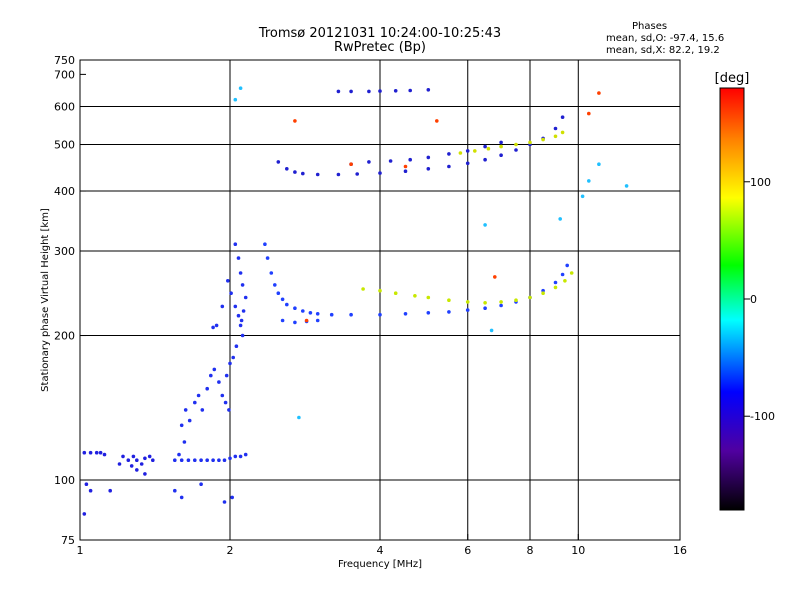 This screenshot has width=800, height=600. What do you see at coordinates (380, 47) in the screenshot?
I see `chart-subtitle: RwPretec (Bp)` at bounding box center [380, 47].